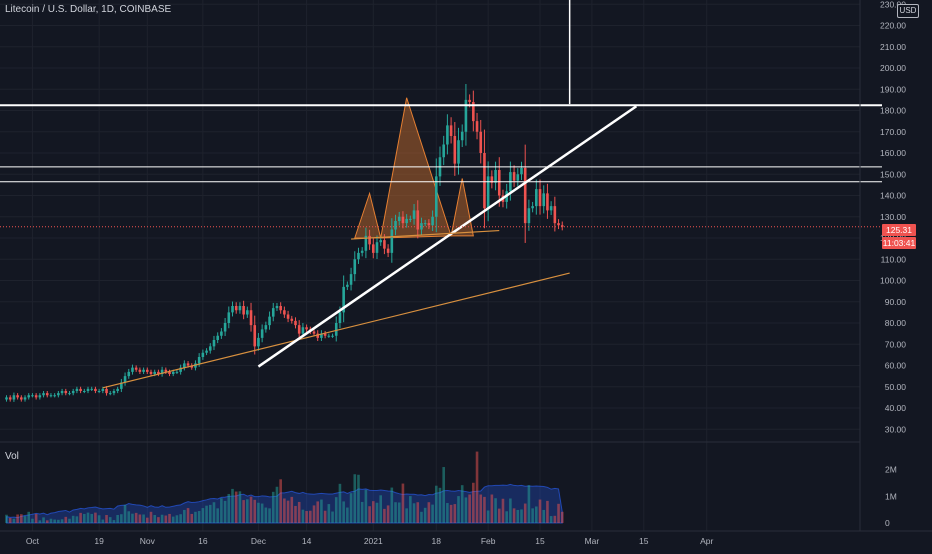 This screenshot has height=554, width=932. Describe the element at coordinates (893, 281) in the screenshot. I see `price-tick-label: 100.00` at that location.